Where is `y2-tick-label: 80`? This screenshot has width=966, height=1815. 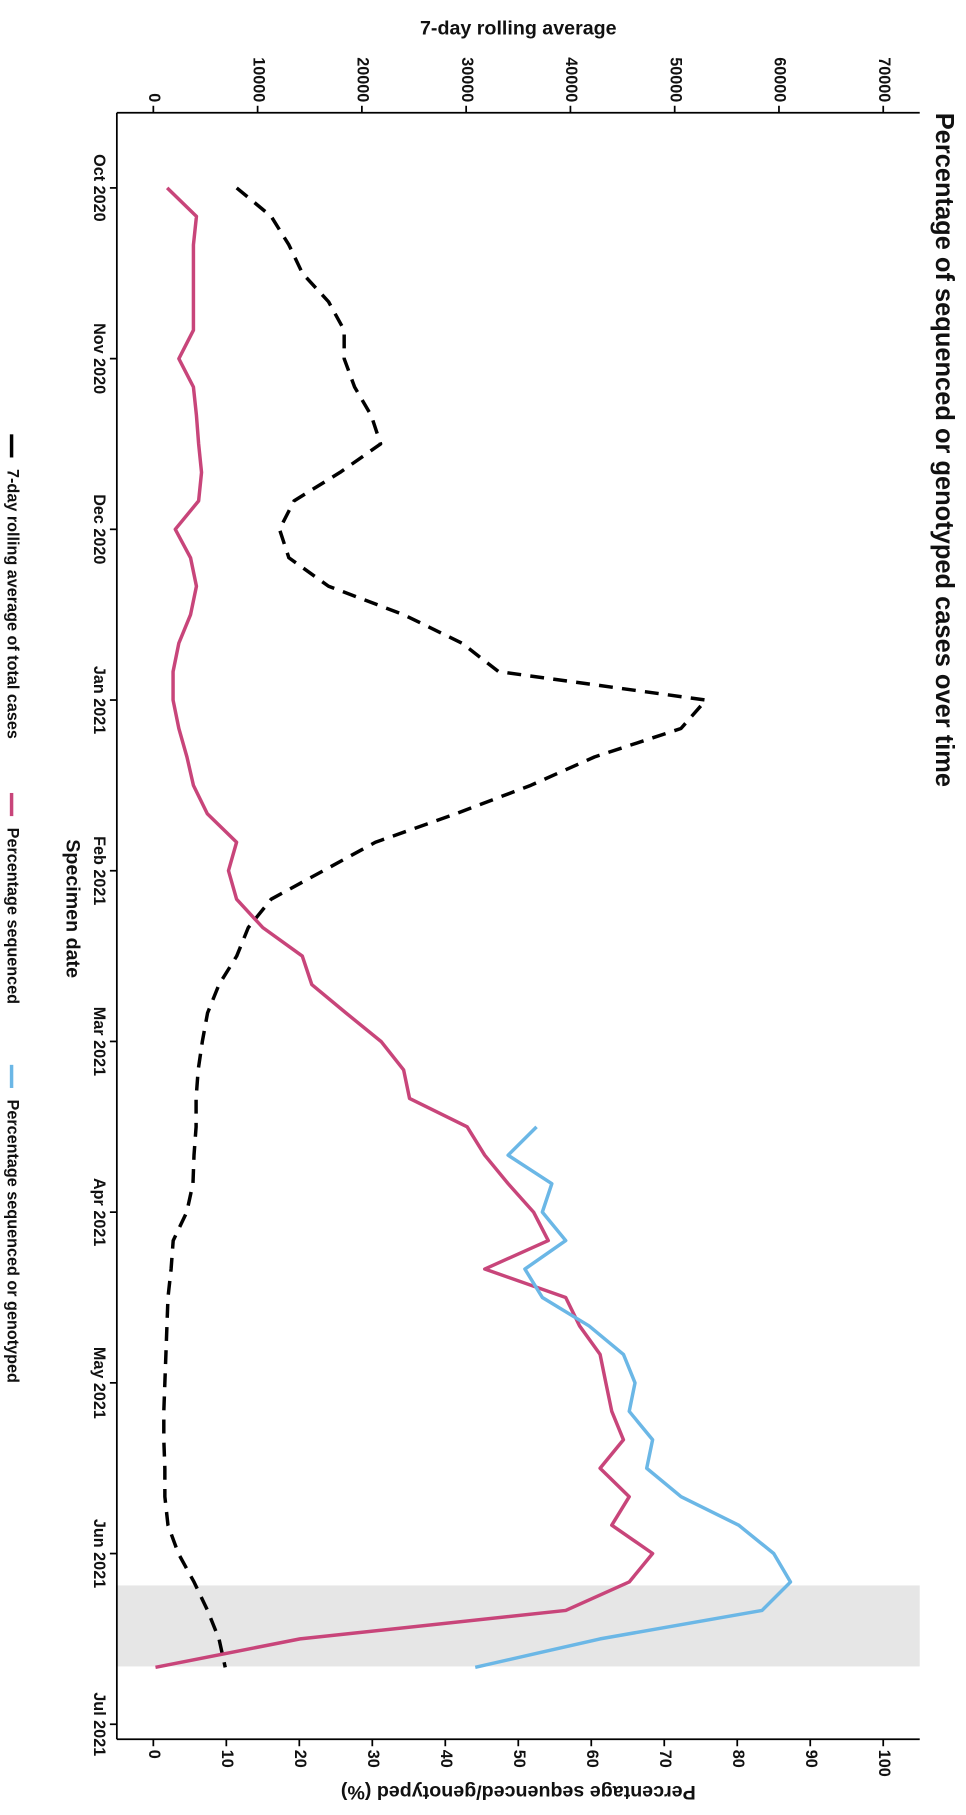
y2-tick-label: 80 is located at coordinates (738, 1759).